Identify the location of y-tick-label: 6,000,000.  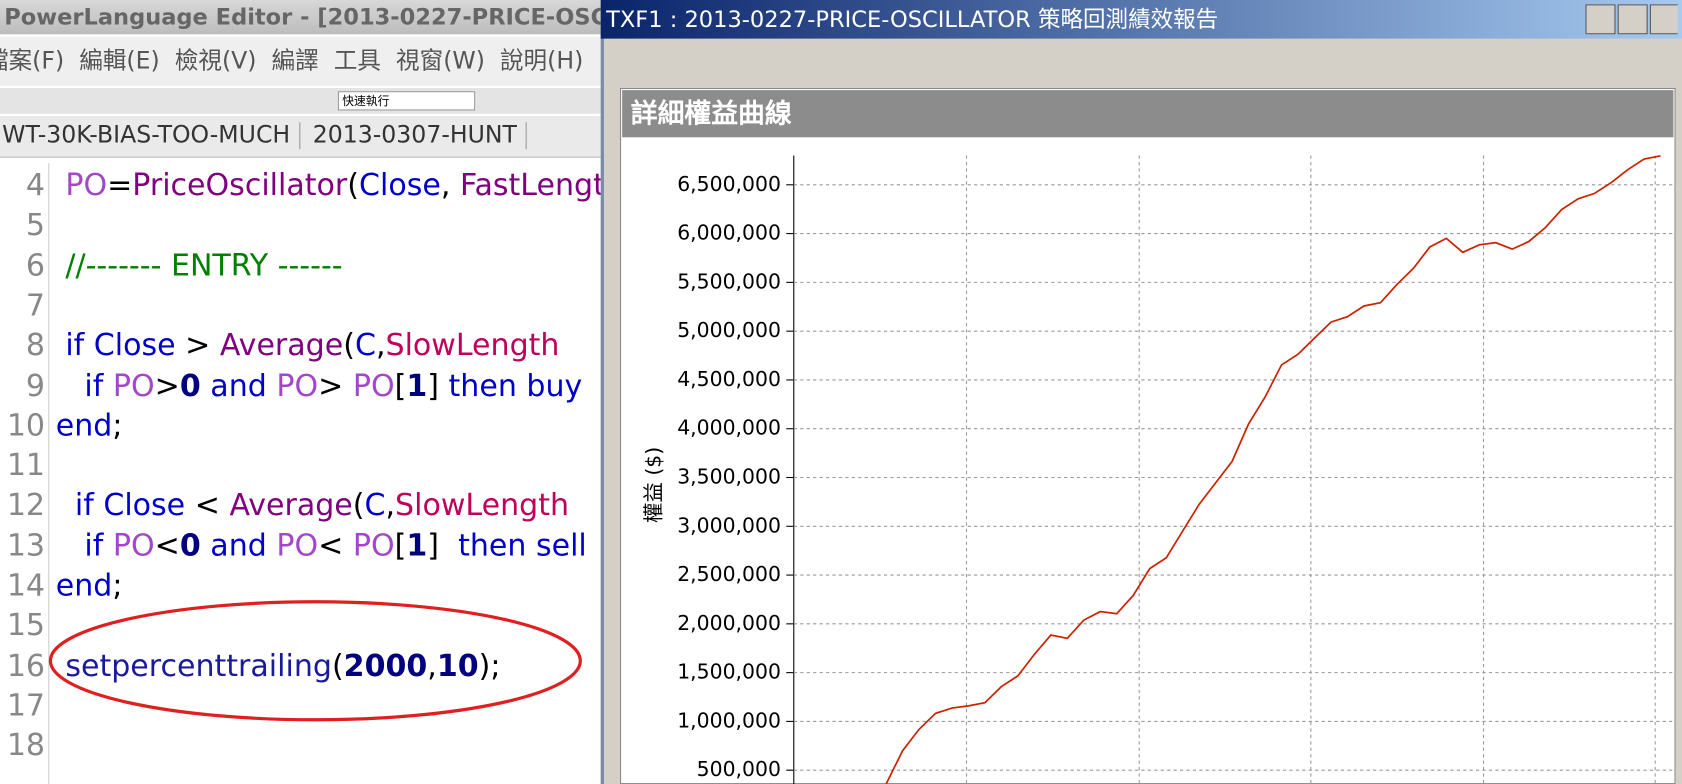
(729, 233).